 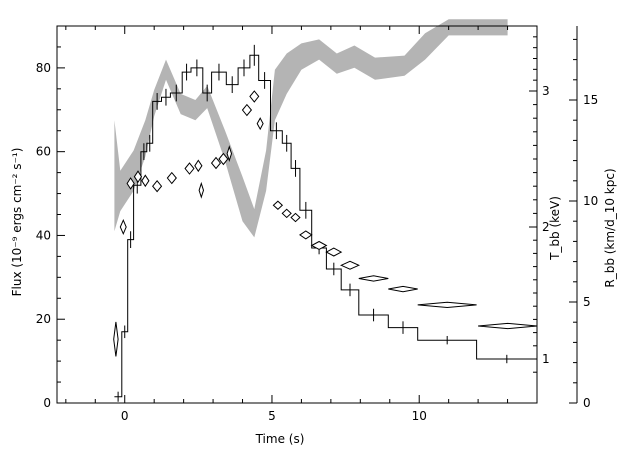 I want to click on y-left-tick-label: 0, so click(x=47, y=403).